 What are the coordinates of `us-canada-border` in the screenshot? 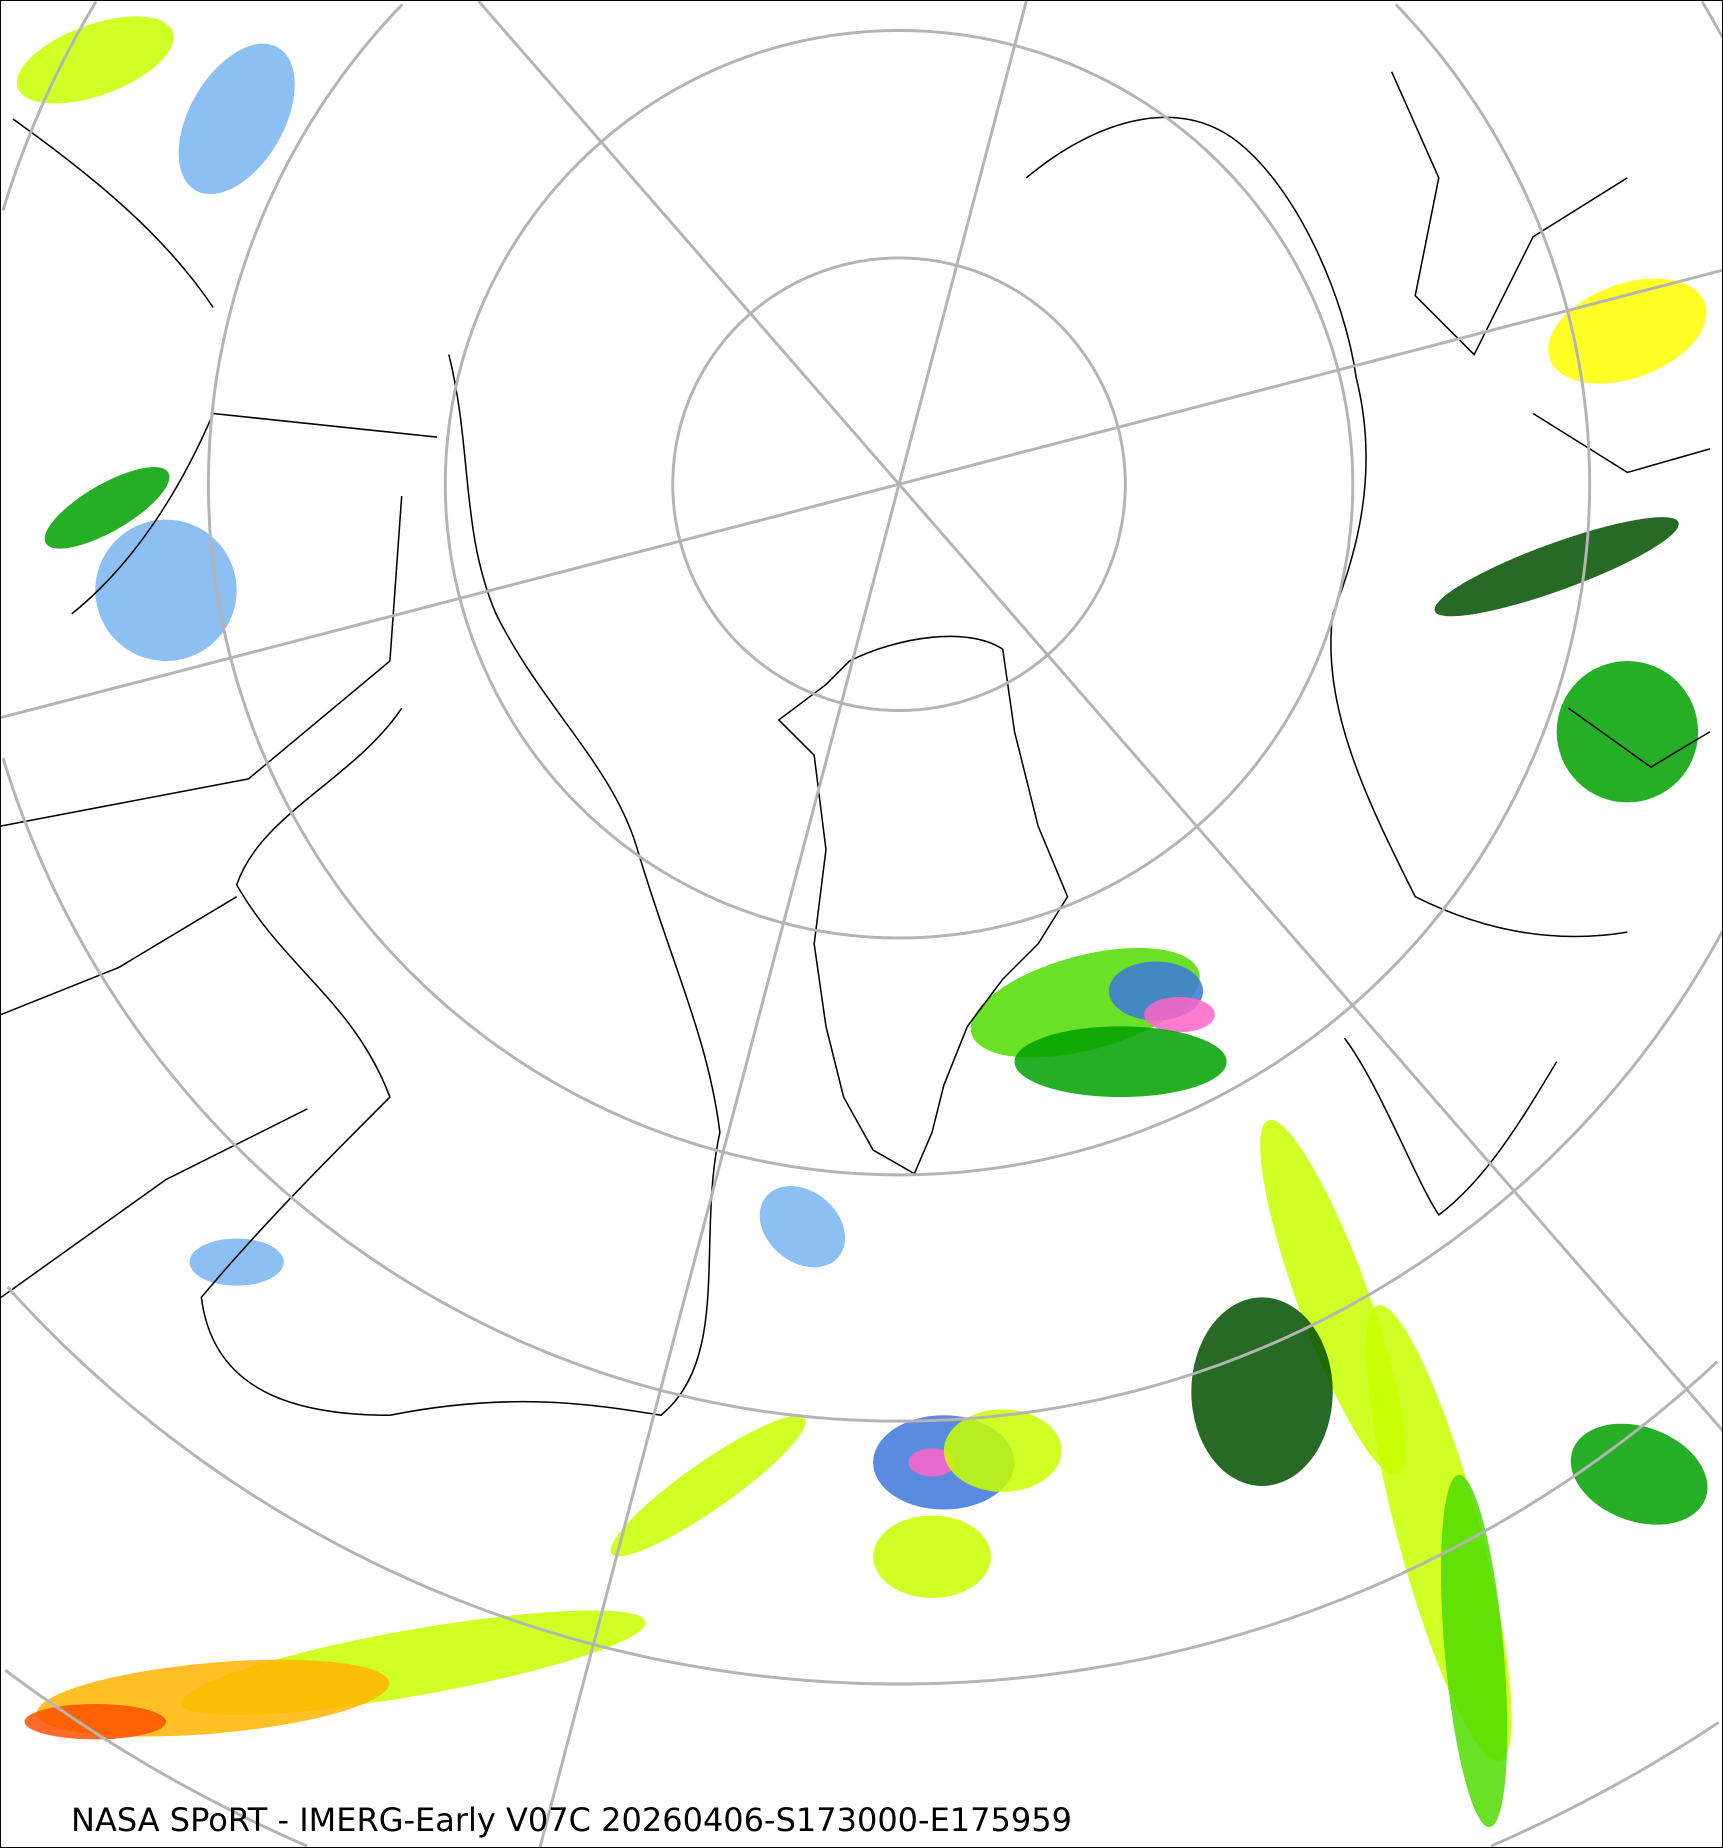 It's located at (202, 897).